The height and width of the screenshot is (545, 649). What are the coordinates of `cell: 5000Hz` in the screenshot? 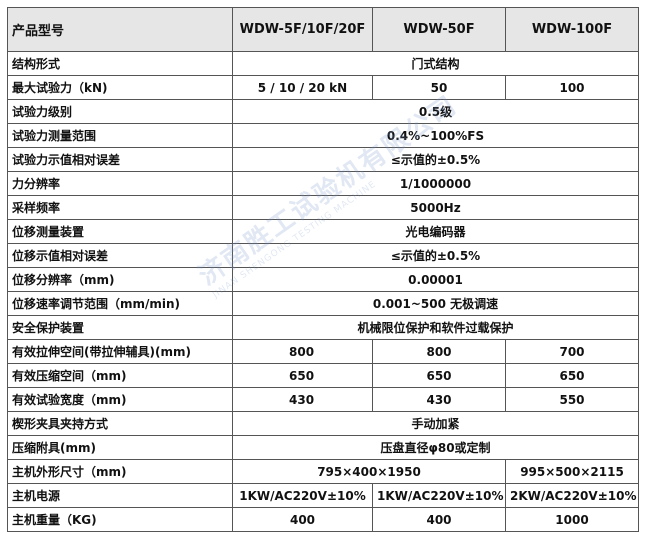 It's located at (435, 207).